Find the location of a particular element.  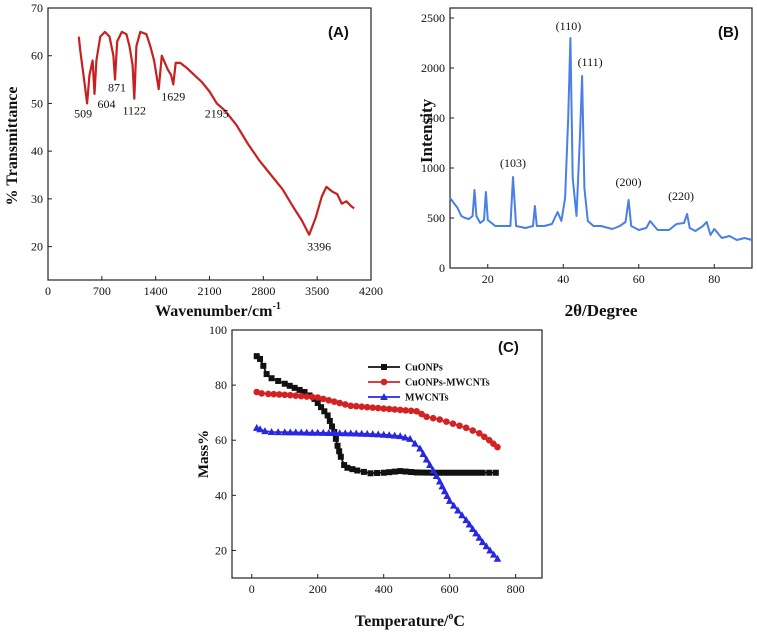

x-tick-label: 60 is located at coordinates (639, 279).